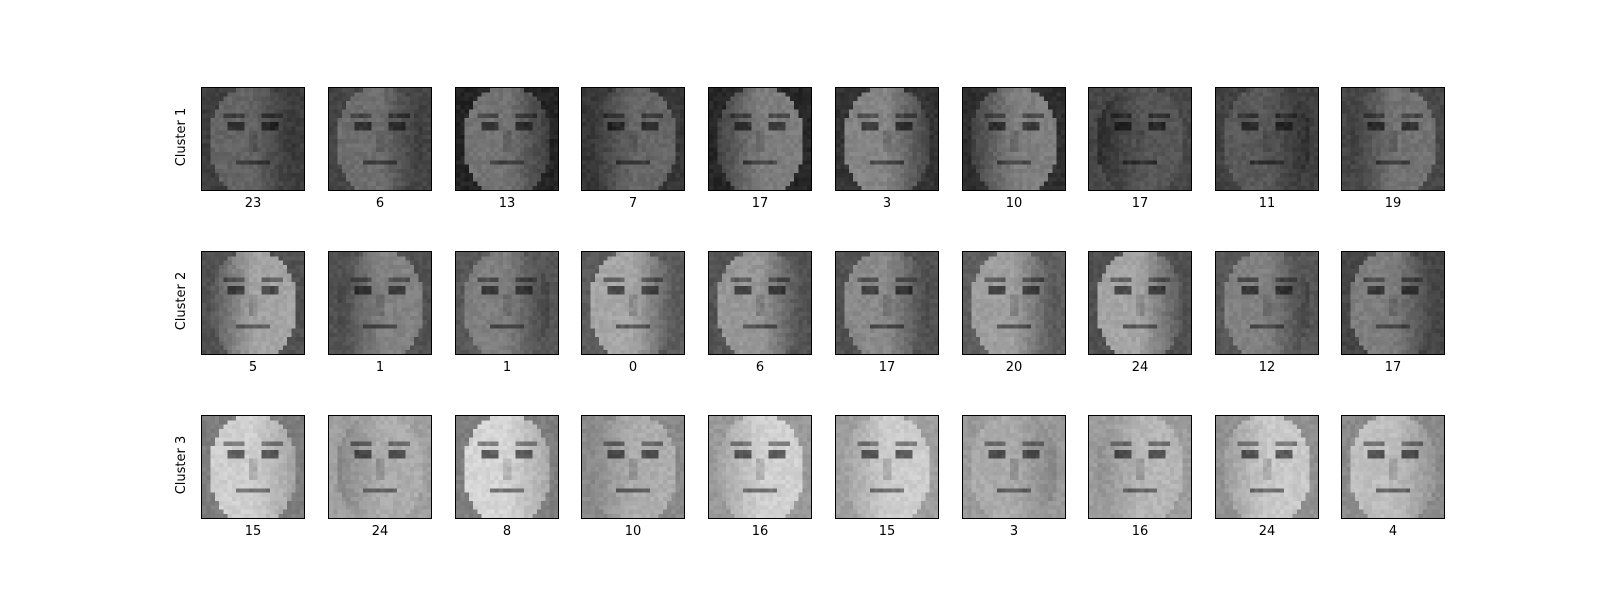 The image size is (1600, 600). What do you see at coordinates (181, 137) in the screenshot?
I see `row-label-cluster-1: Cluster 1` at bounding box center [181, 137].